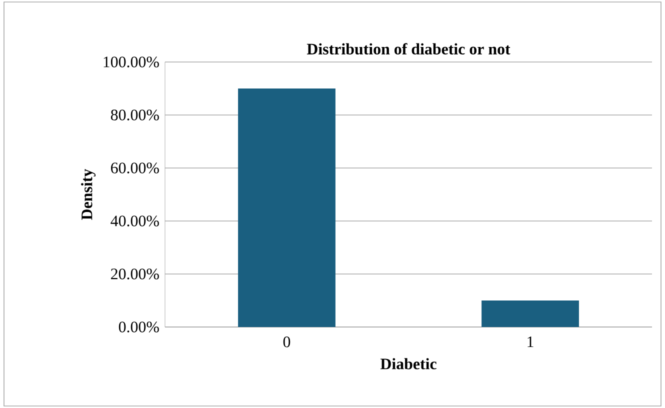 The image size is (665, 408). Describe the element at coordinates (531, 342) in the screenshot. I see `x-tick-label: 1` at that location.